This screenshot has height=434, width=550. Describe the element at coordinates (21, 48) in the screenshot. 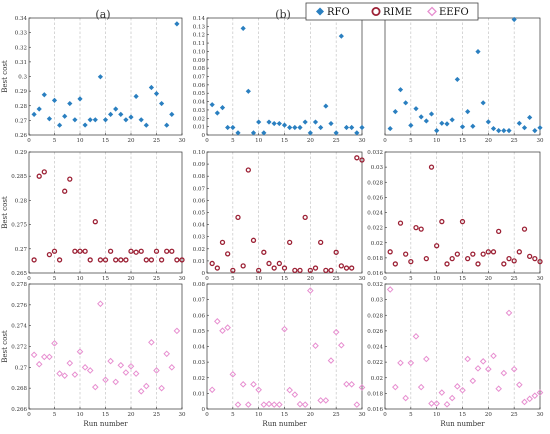

I see `y-tick-label: 0.32` at that location.